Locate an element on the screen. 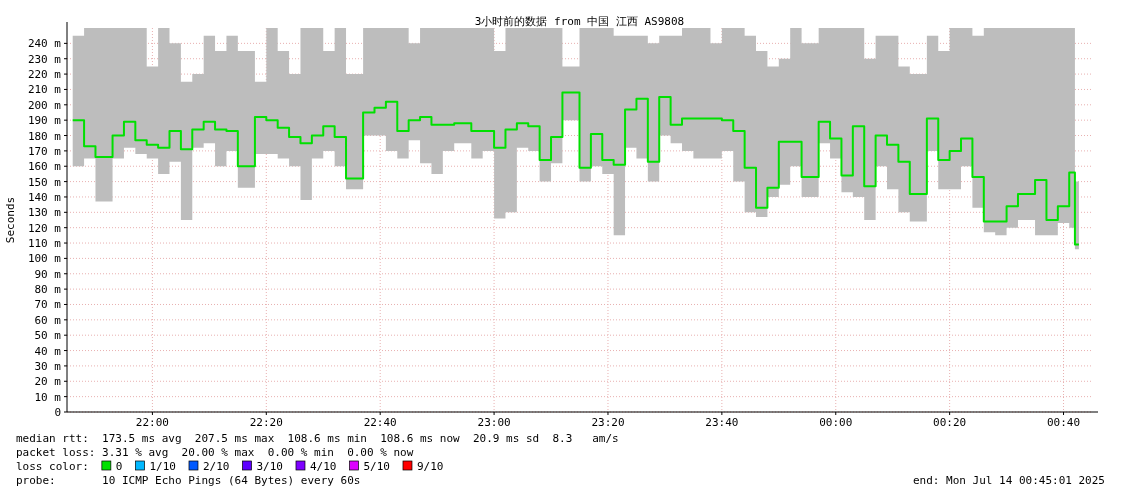 This screenshot has height=494, width=1121. y-tick-label: 50 m is located at coordinates (48, 336).